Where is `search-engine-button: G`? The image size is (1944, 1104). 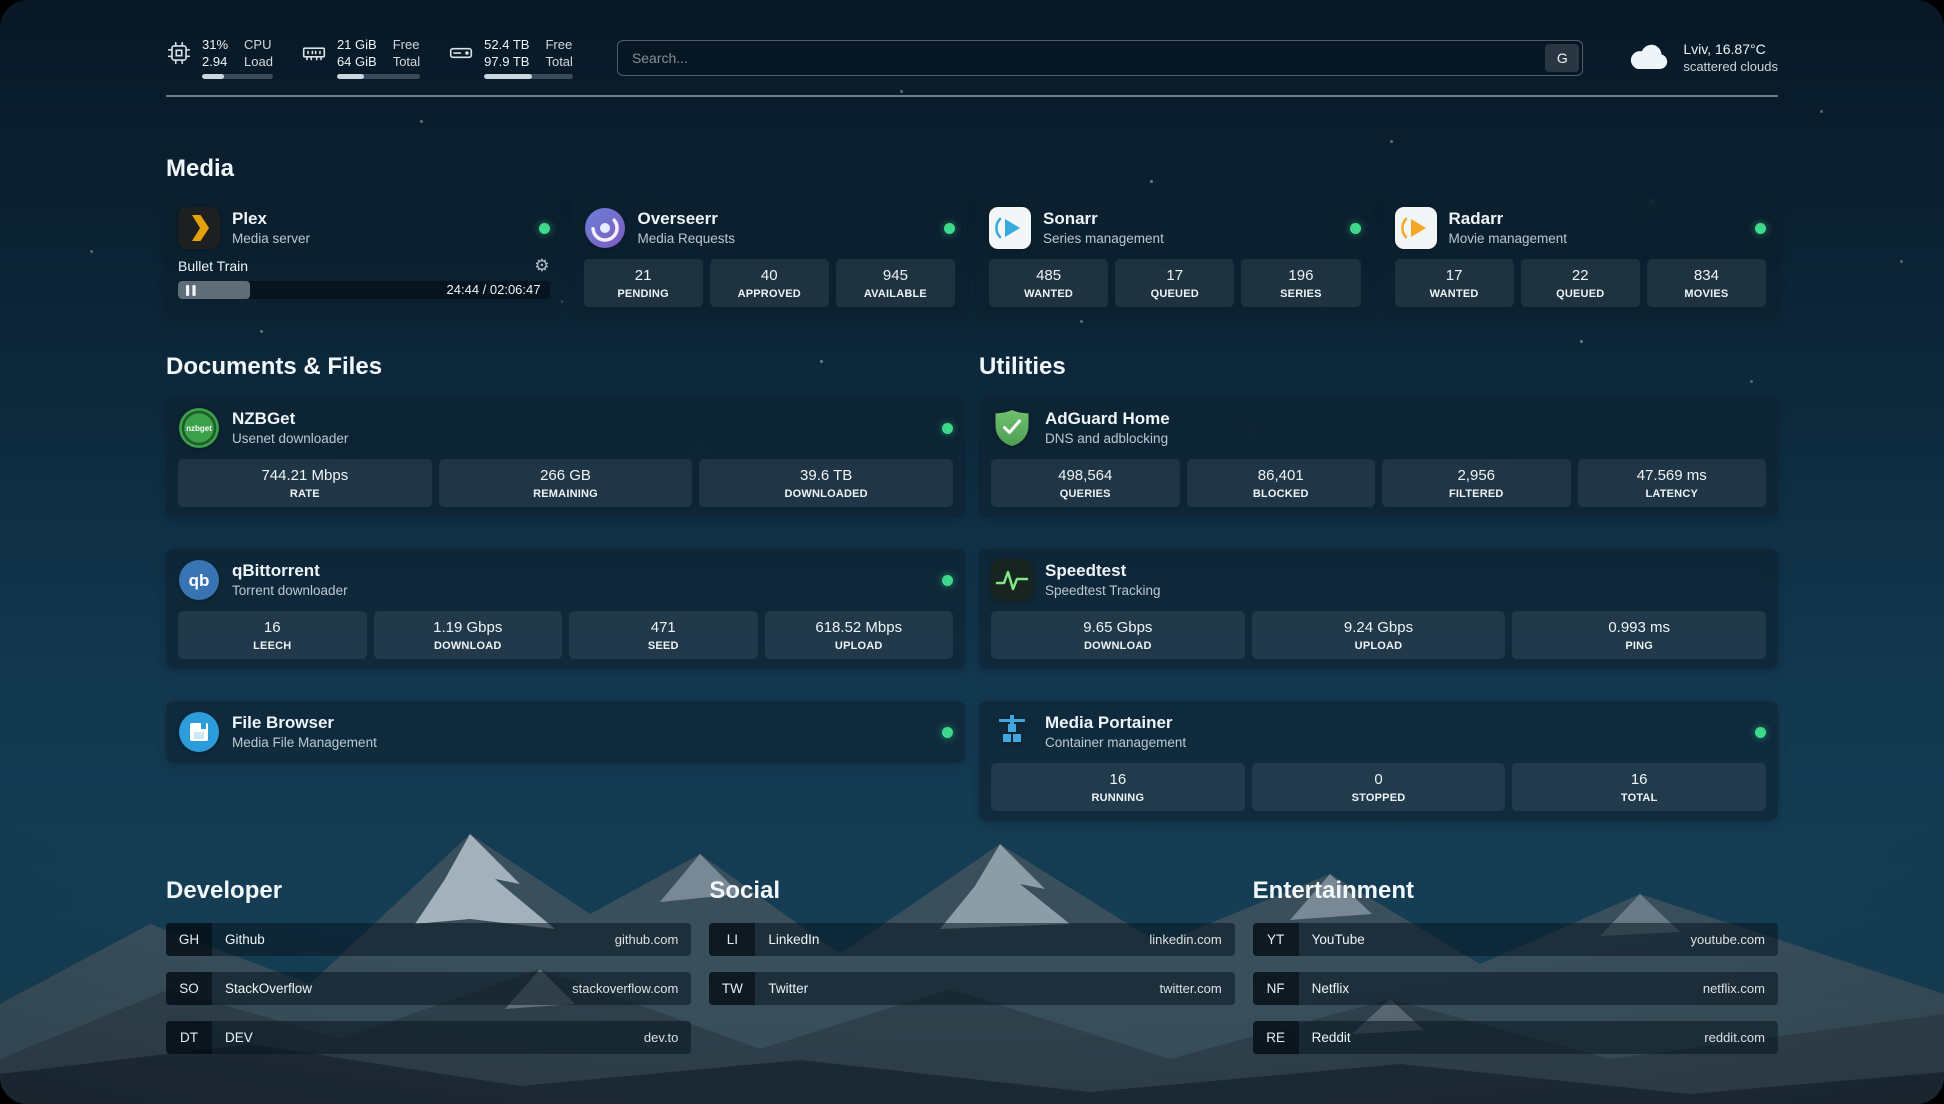
search-engine-button: G is located at coordinates (1562, 57).